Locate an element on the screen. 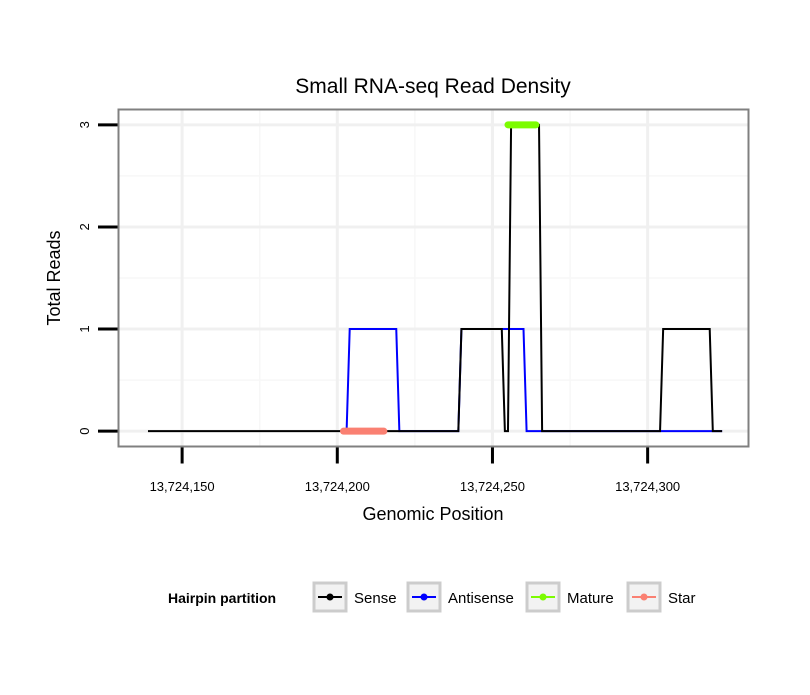  y-tick-label: 1 is located at coordinates (84, 328).